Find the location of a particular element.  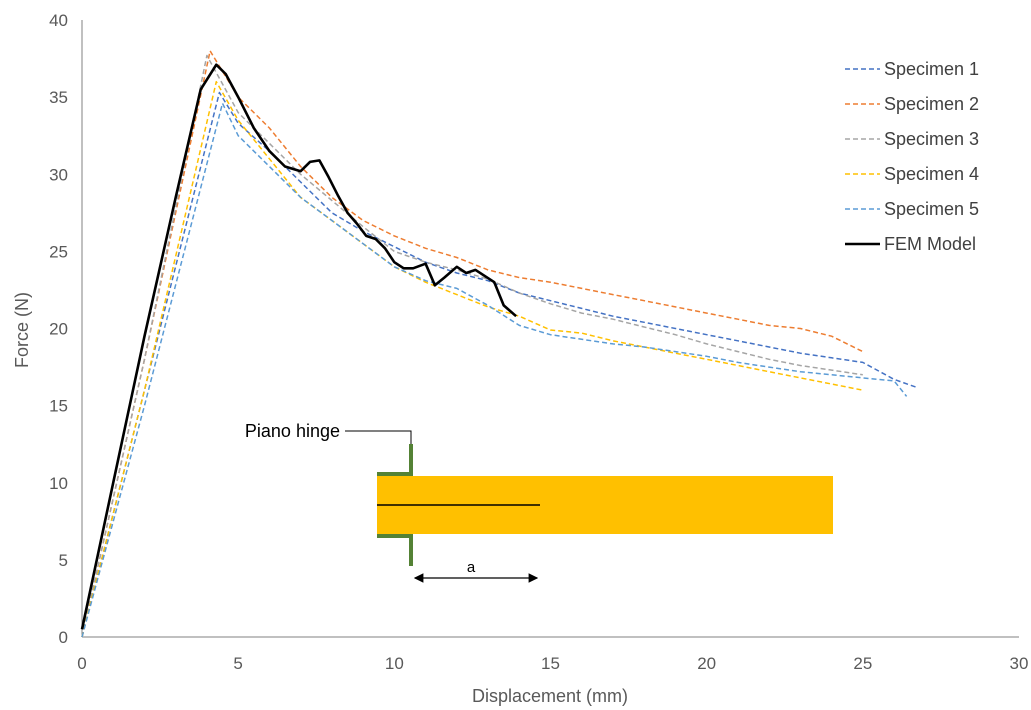

hinge-bottom is located at coordinates (395, 550).